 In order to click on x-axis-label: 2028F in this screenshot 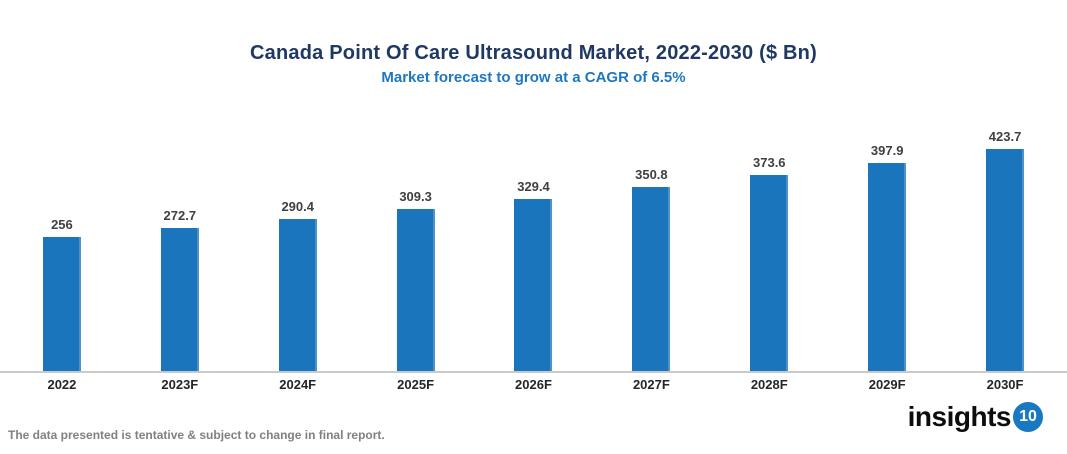, I will do `click(769, 384)`.